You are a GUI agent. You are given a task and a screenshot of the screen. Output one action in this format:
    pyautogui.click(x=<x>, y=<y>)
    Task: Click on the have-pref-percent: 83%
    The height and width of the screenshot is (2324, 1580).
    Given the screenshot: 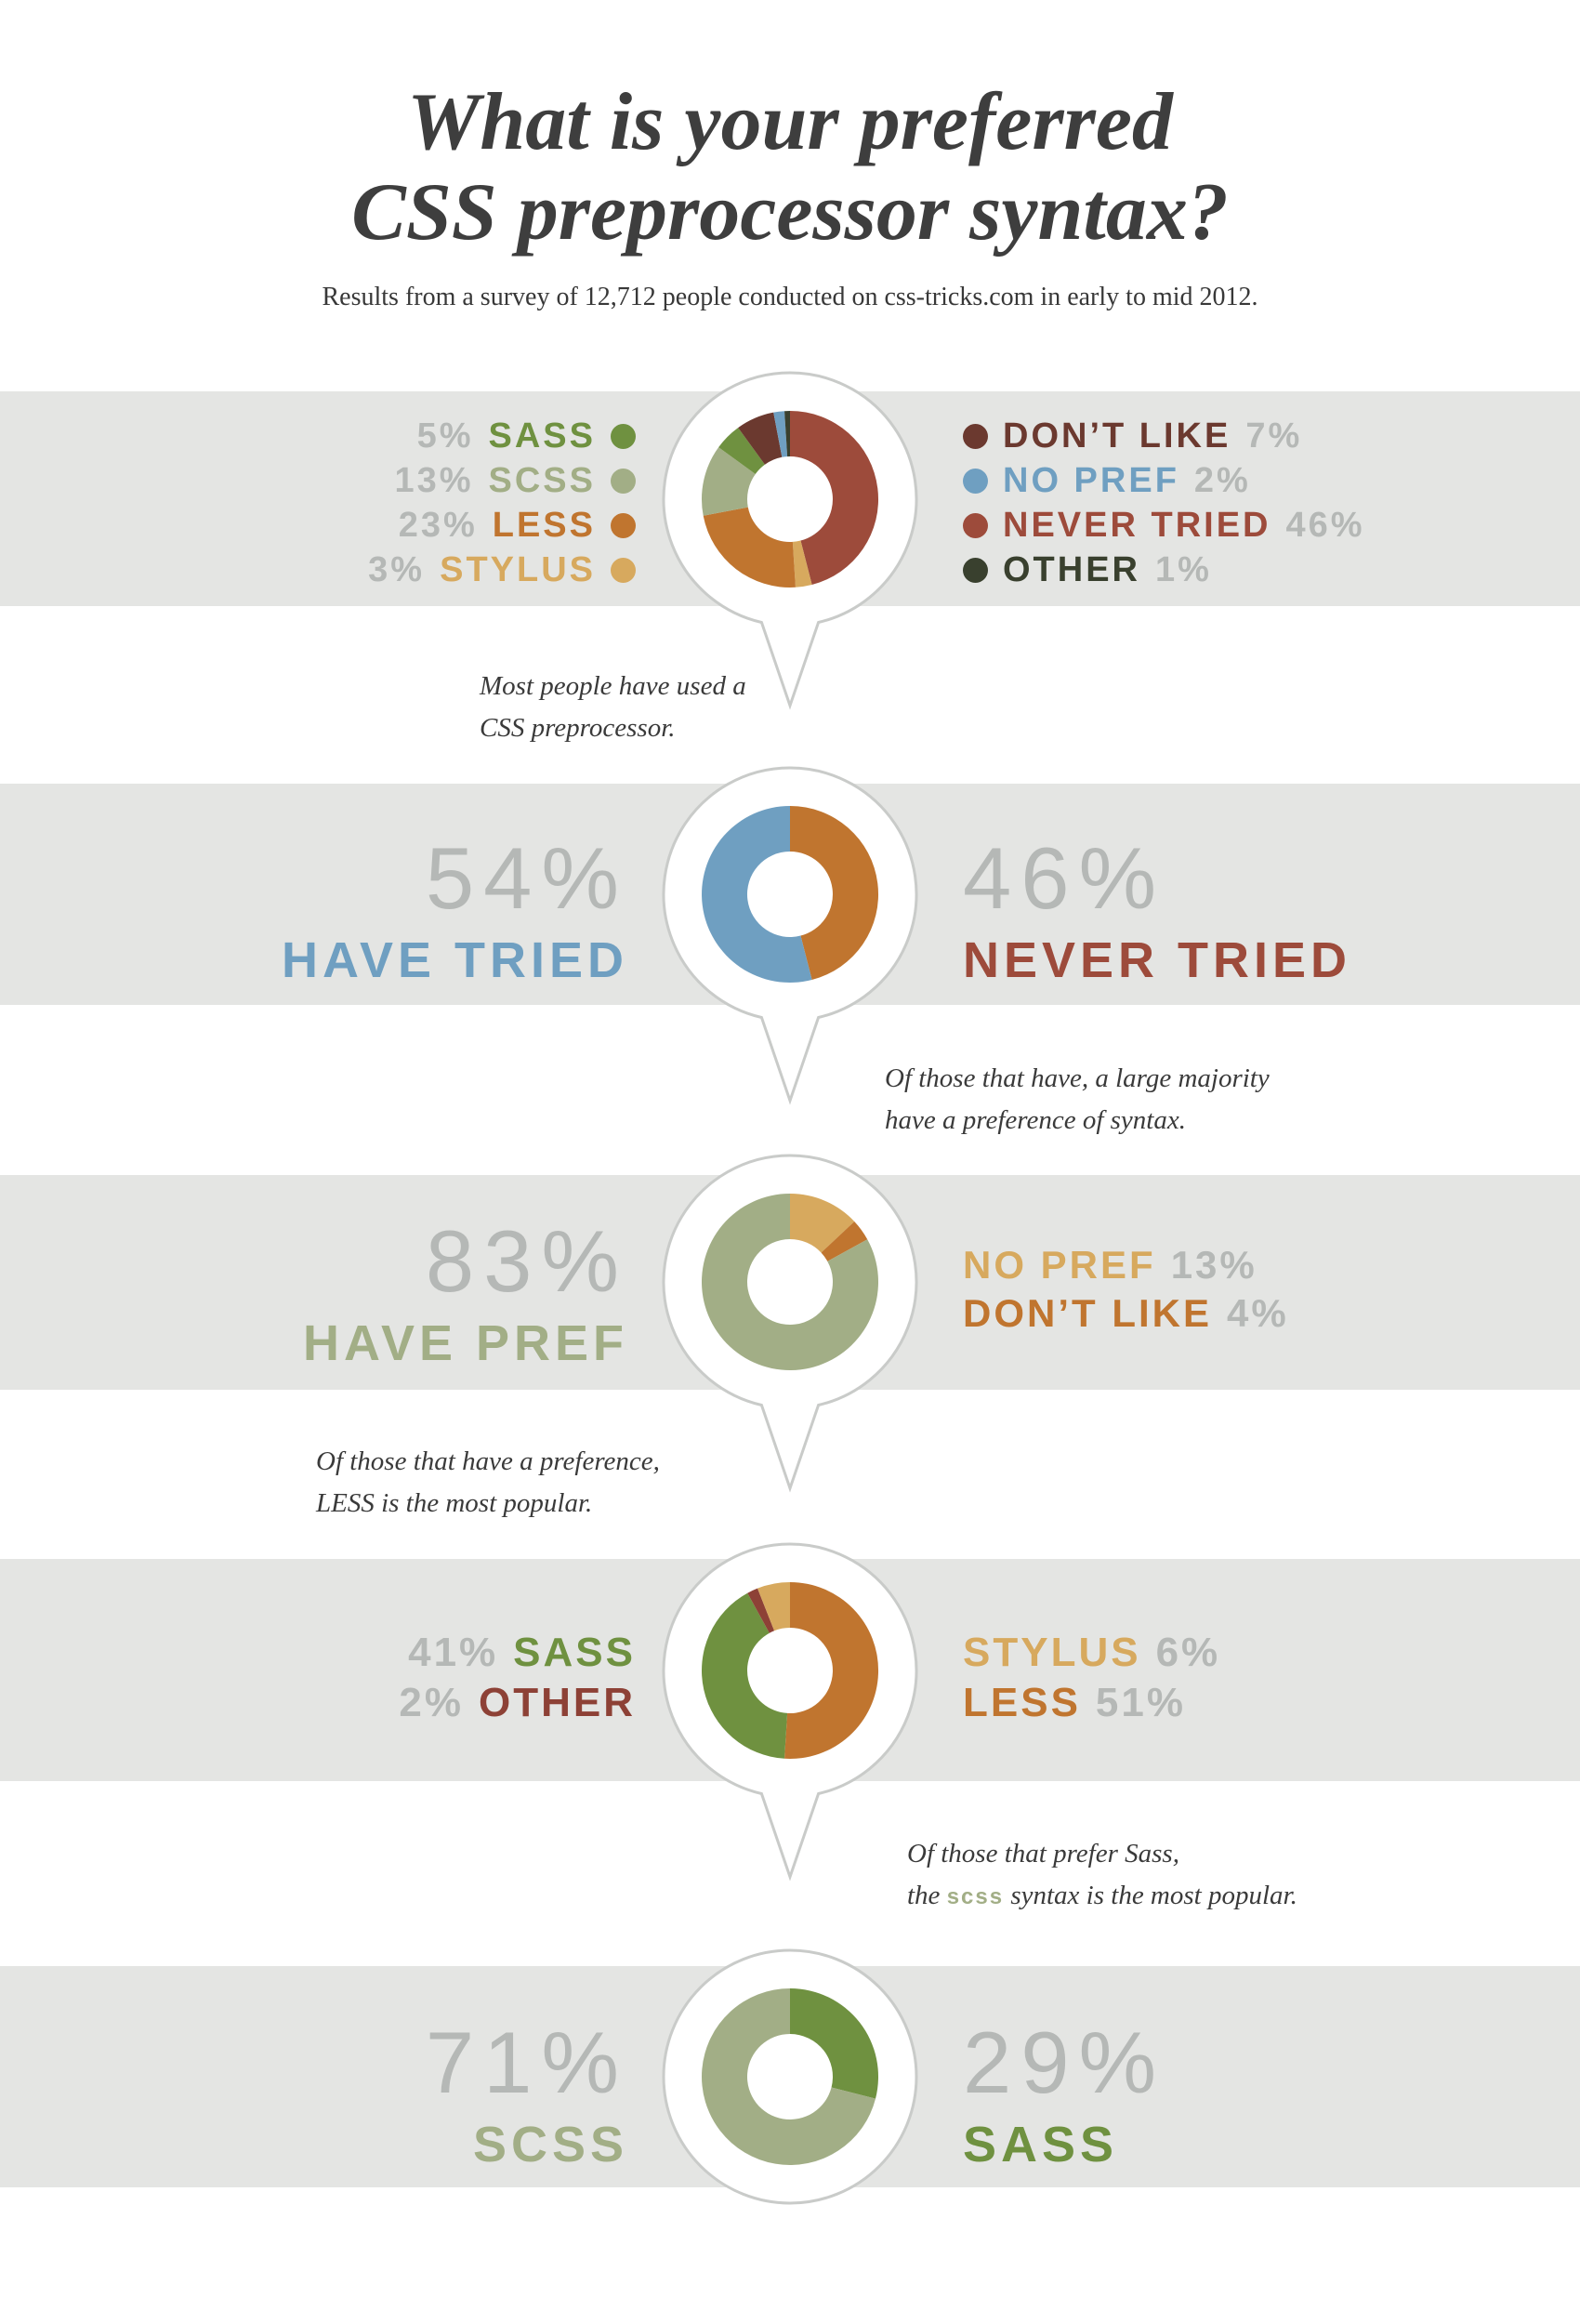 What is the action you would take?
    pyautogui.click(x=526, y=1261)
    